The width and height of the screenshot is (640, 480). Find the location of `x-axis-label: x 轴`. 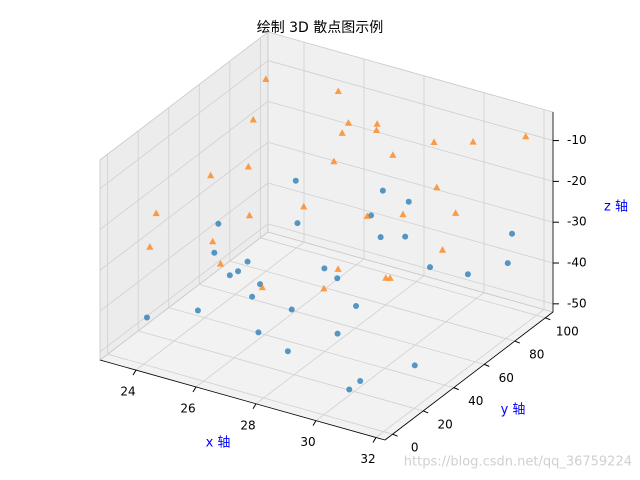

x-axis-label: x 轴 is located at coordinates (218, 443).